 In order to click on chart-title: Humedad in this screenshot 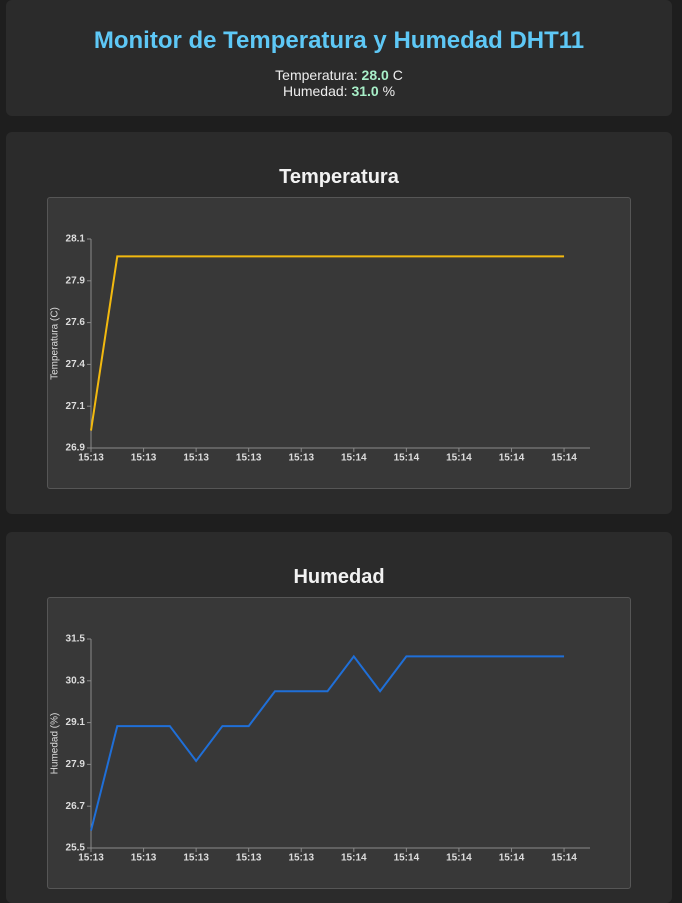, I will do `click(339, 577)`.